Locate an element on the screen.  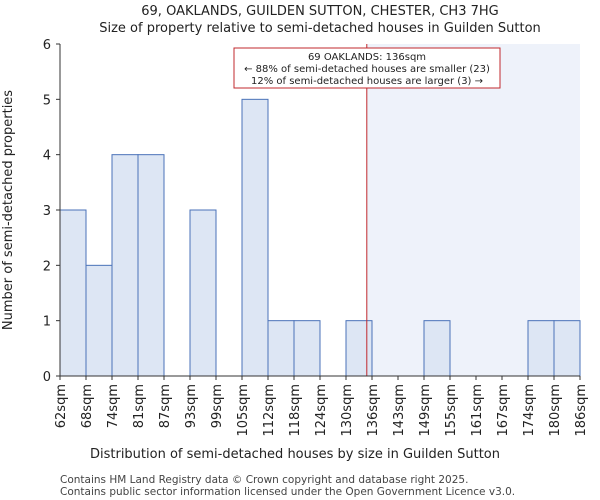
bar-130sqm is located at coordinates (359, 348).